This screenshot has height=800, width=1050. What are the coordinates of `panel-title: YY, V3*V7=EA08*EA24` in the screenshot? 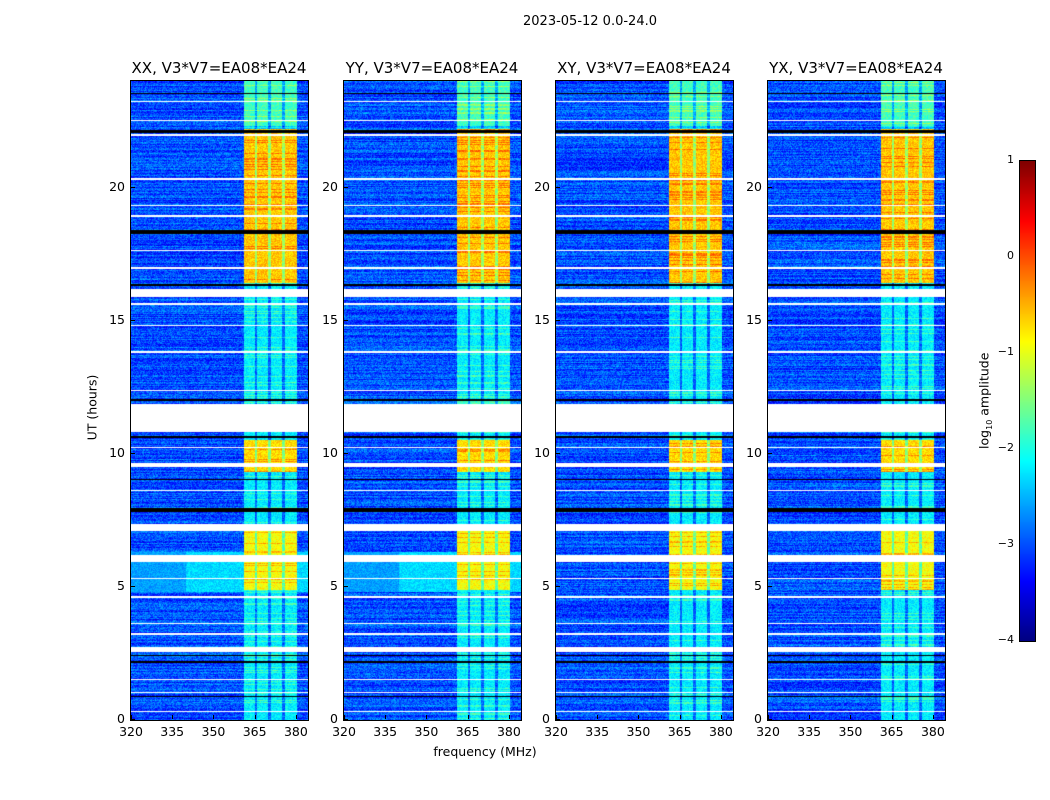 It's located at (432, 68).